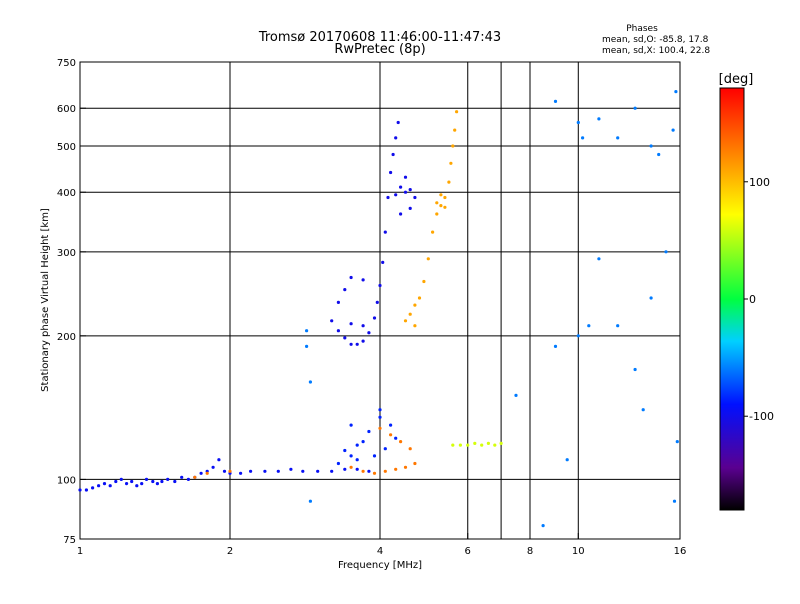 This screenshot has width=800, height=604. I want to click on x-tick-label: 8, so click(530, 551).